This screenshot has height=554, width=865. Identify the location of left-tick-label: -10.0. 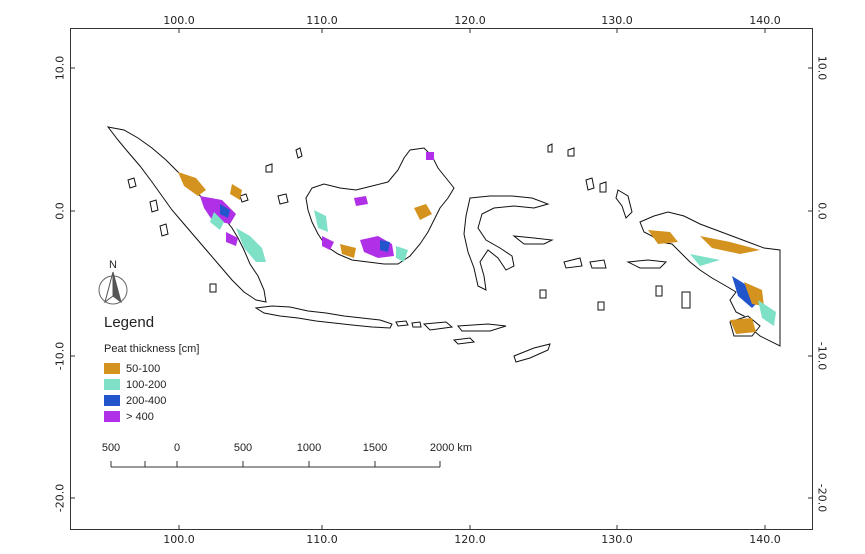
(60, 356).